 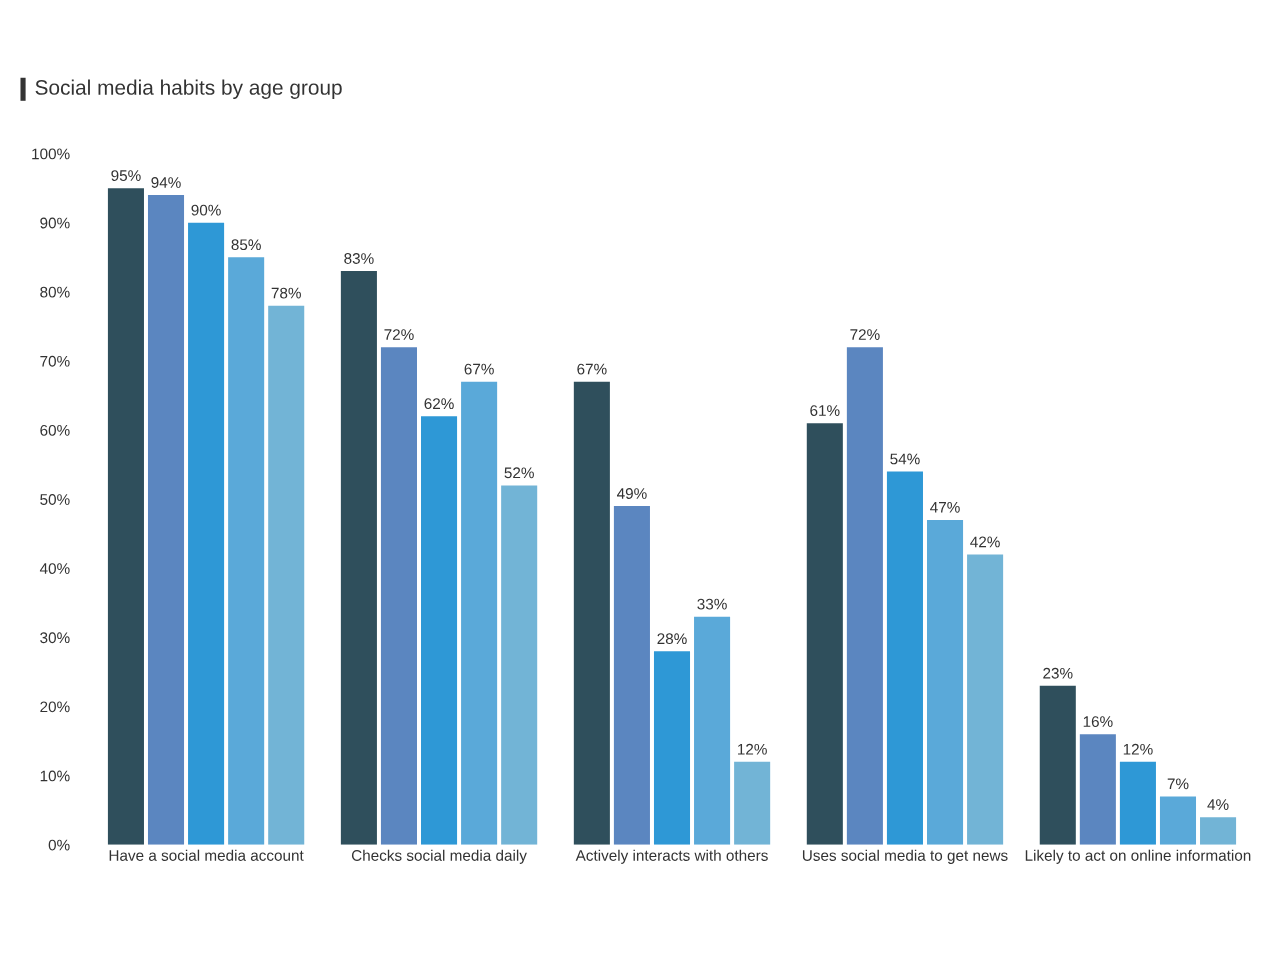 I want to click on y-tick-label: 20%, so click(x=55, y=707).